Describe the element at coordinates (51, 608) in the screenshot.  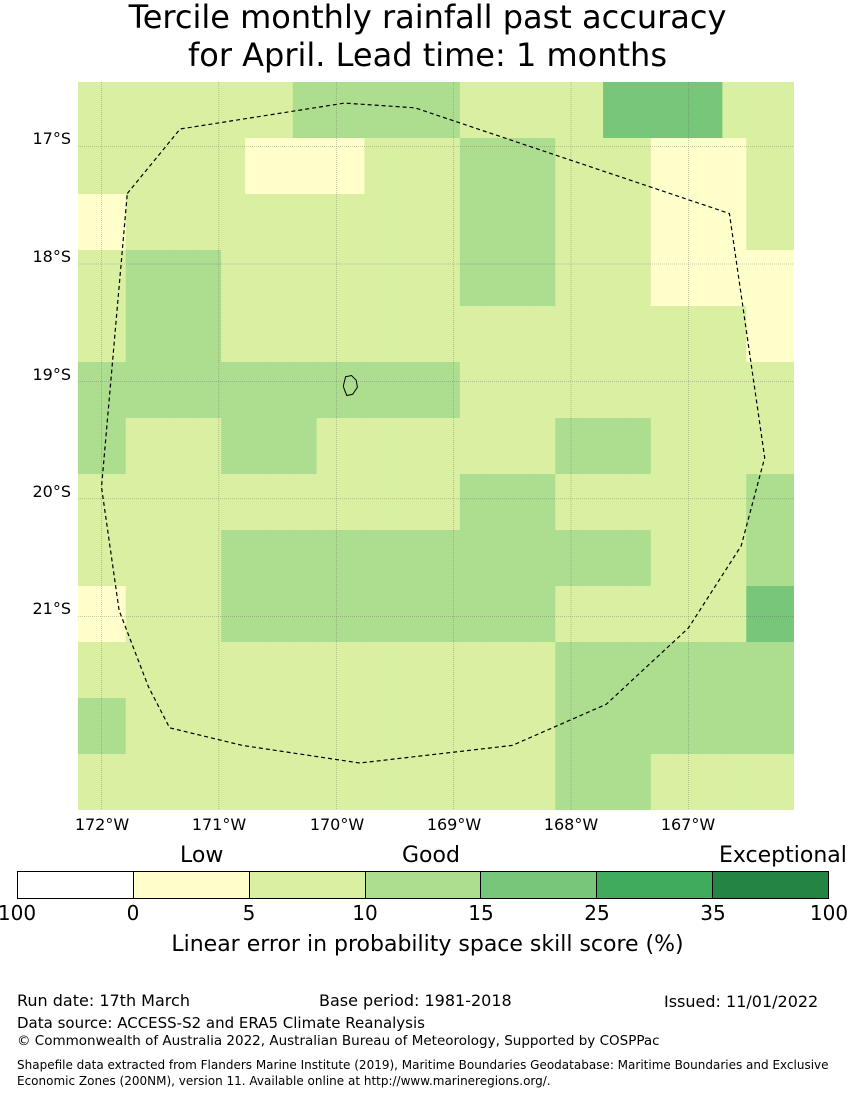
I see `lat-tick-21s: 21°S` at that location.